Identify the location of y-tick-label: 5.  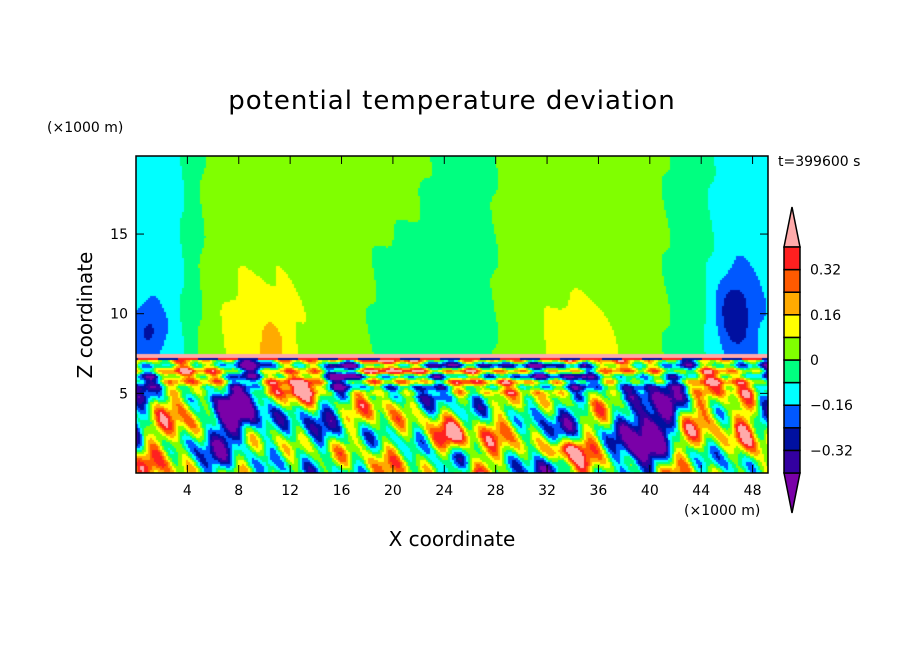
(123, 394).